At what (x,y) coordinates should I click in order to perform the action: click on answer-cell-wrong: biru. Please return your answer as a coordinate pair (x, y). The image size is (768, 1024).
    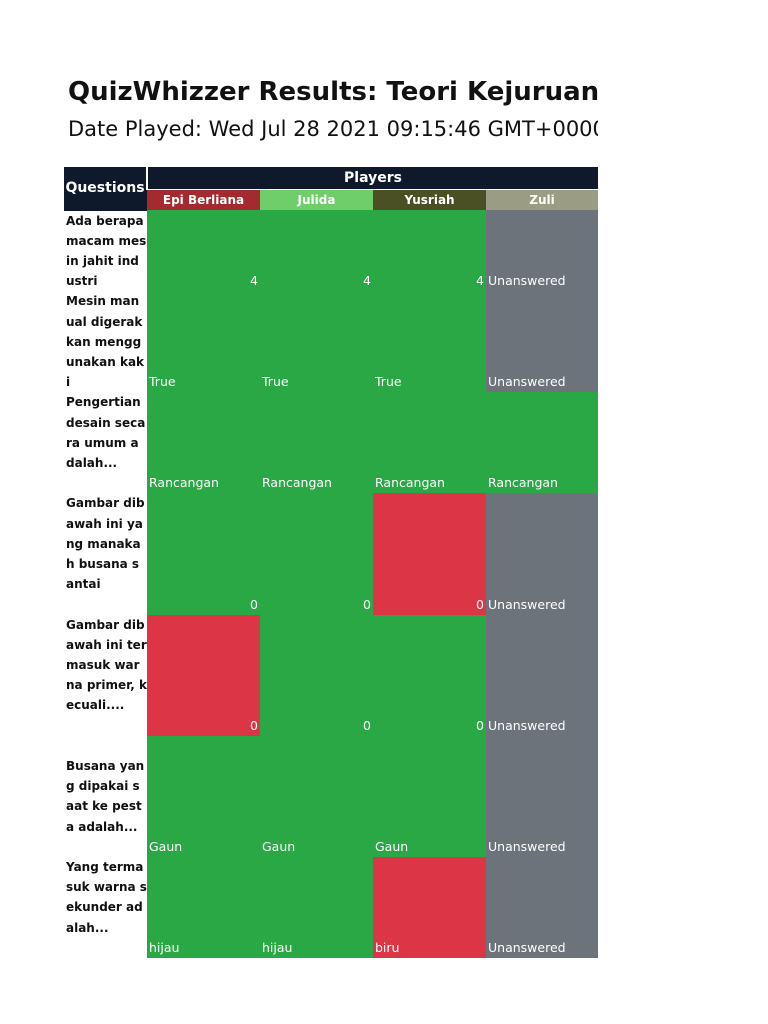
    Looking at the image, I should click on (429, 907).